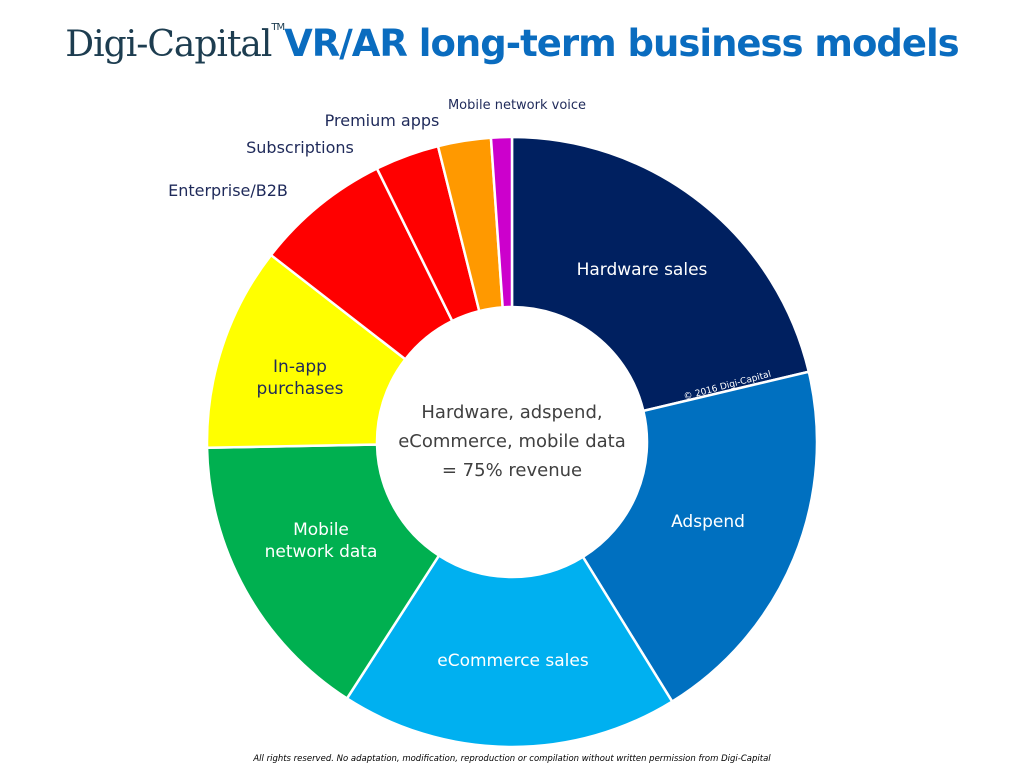 This screenshot has width=1024, height=768. I want to click on slice-label: Adspend, so click(708, 522).